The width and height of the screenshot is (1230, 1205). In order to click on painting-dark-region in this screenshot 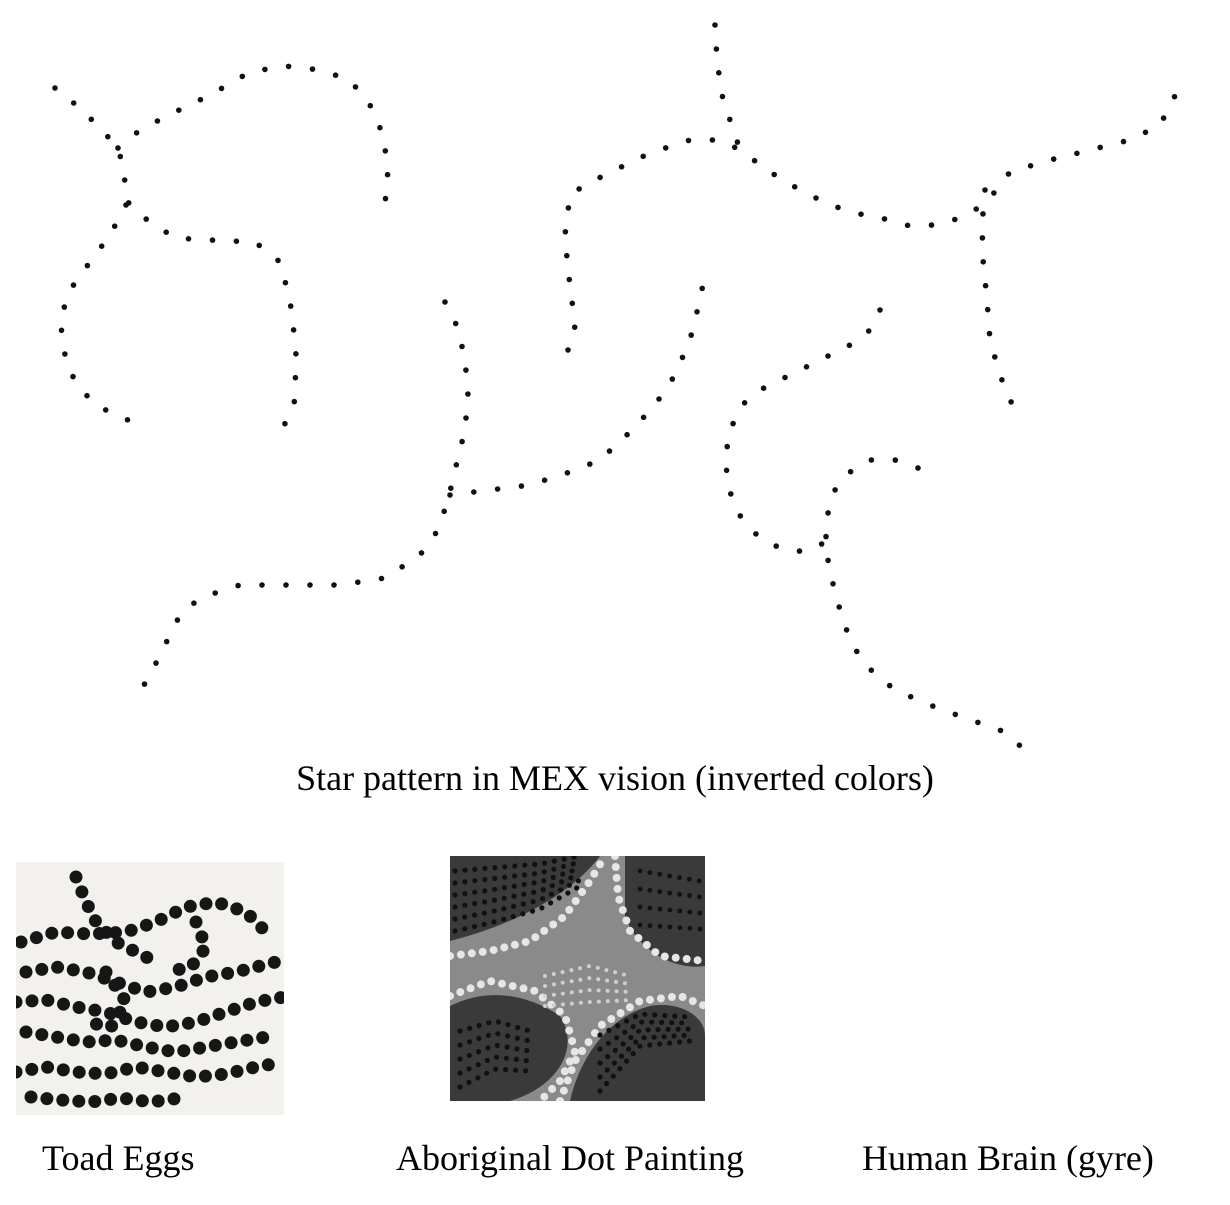, I will do `click(665, 911)`.